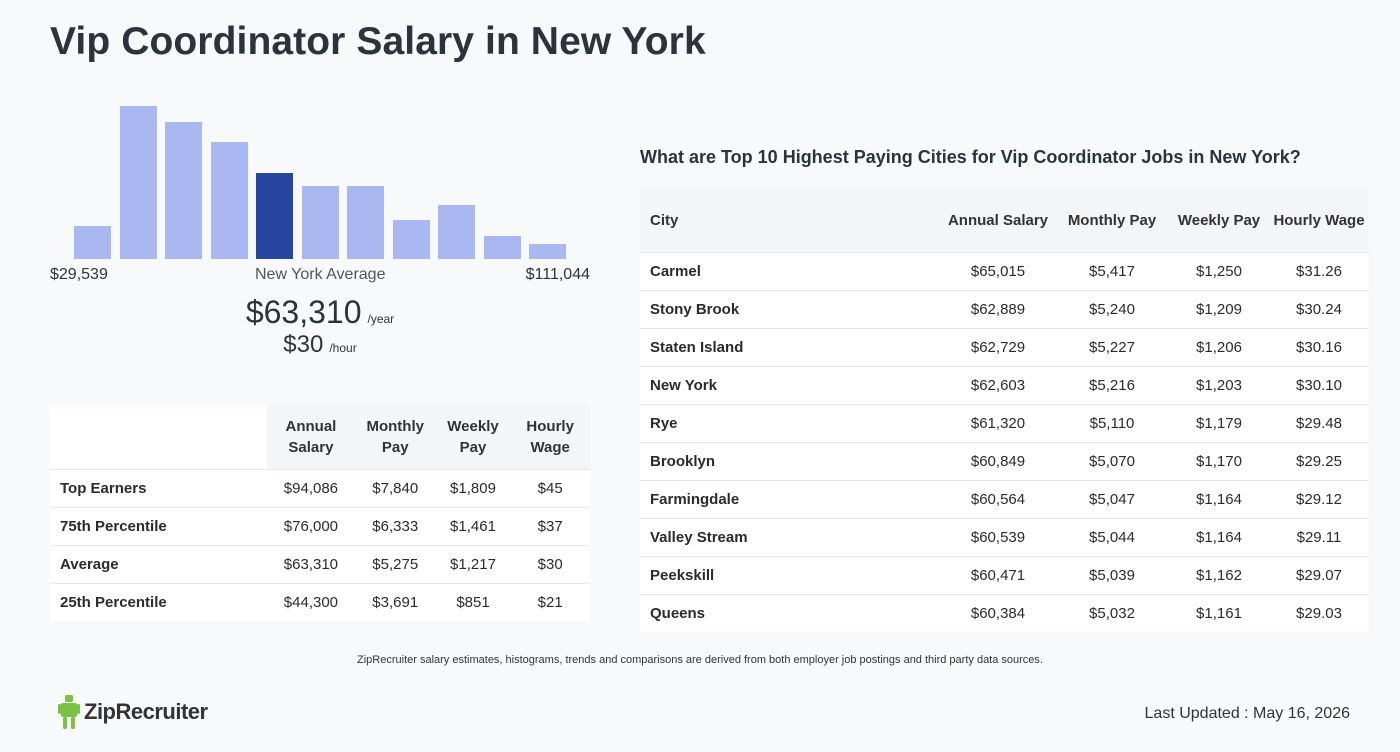 This screenshot has width=1400, height=752. What do you see at coordinates (998, 499) in the screenshot?
I see `city-annual: $60,564` at bounding box center [998, 499].